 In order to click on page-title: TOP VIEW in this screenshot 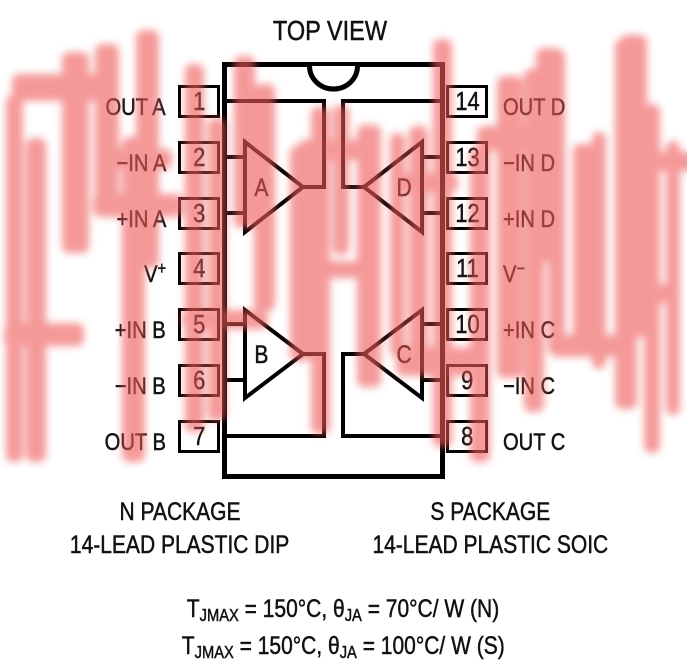, I will do `click(330, 30)`.